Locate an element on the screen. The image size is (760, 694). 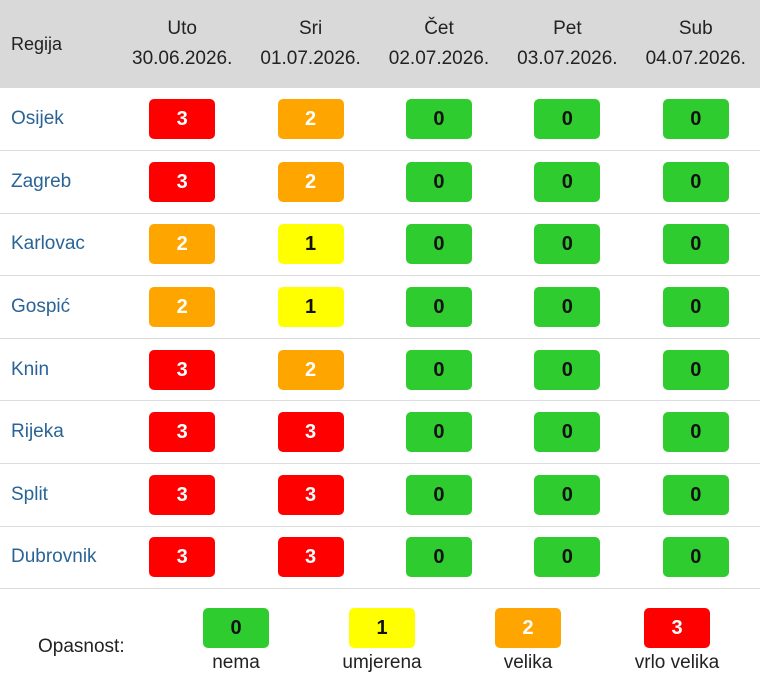
region-link: Dubrovnik is located at coordinates (54, 557).